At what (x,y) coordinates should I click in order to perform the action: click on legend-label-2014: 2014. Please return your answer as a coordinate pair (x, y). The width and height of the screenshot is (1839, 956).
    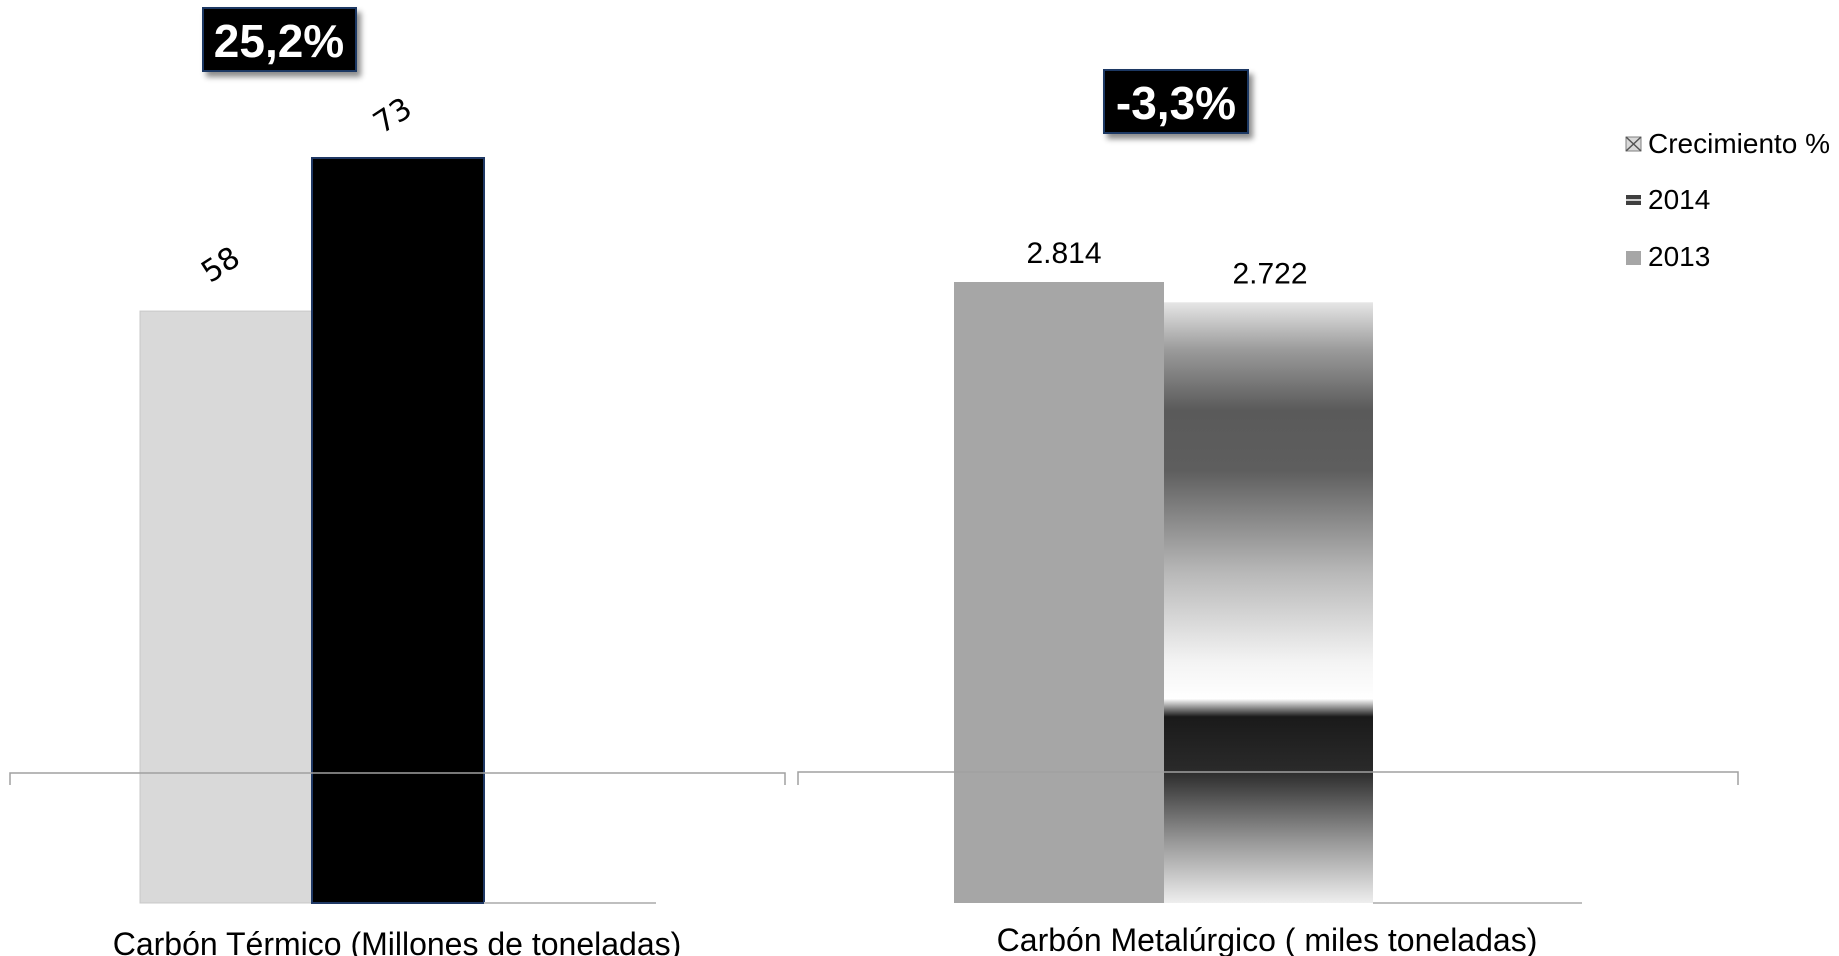
    Looking at the image, I should click on (1679, 199).